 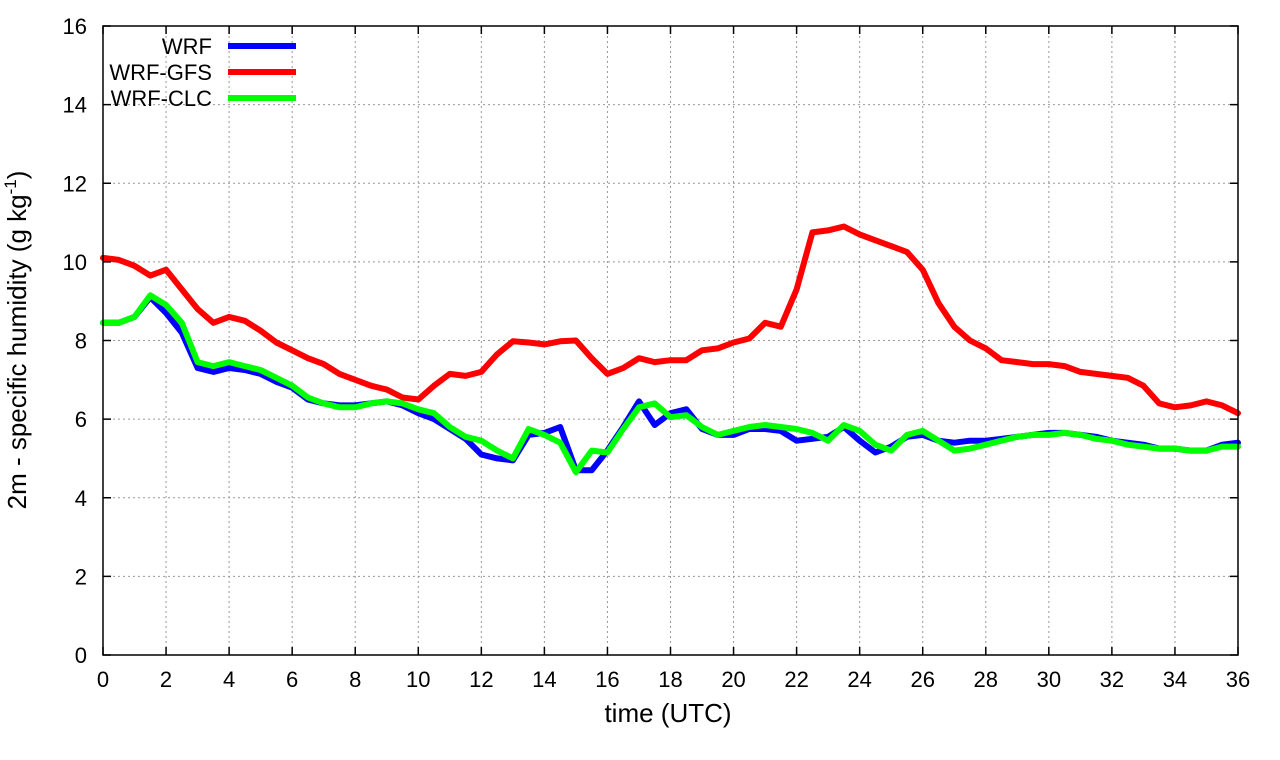 I want to click on y-tick-label: 12, so click(x=75, y=183).